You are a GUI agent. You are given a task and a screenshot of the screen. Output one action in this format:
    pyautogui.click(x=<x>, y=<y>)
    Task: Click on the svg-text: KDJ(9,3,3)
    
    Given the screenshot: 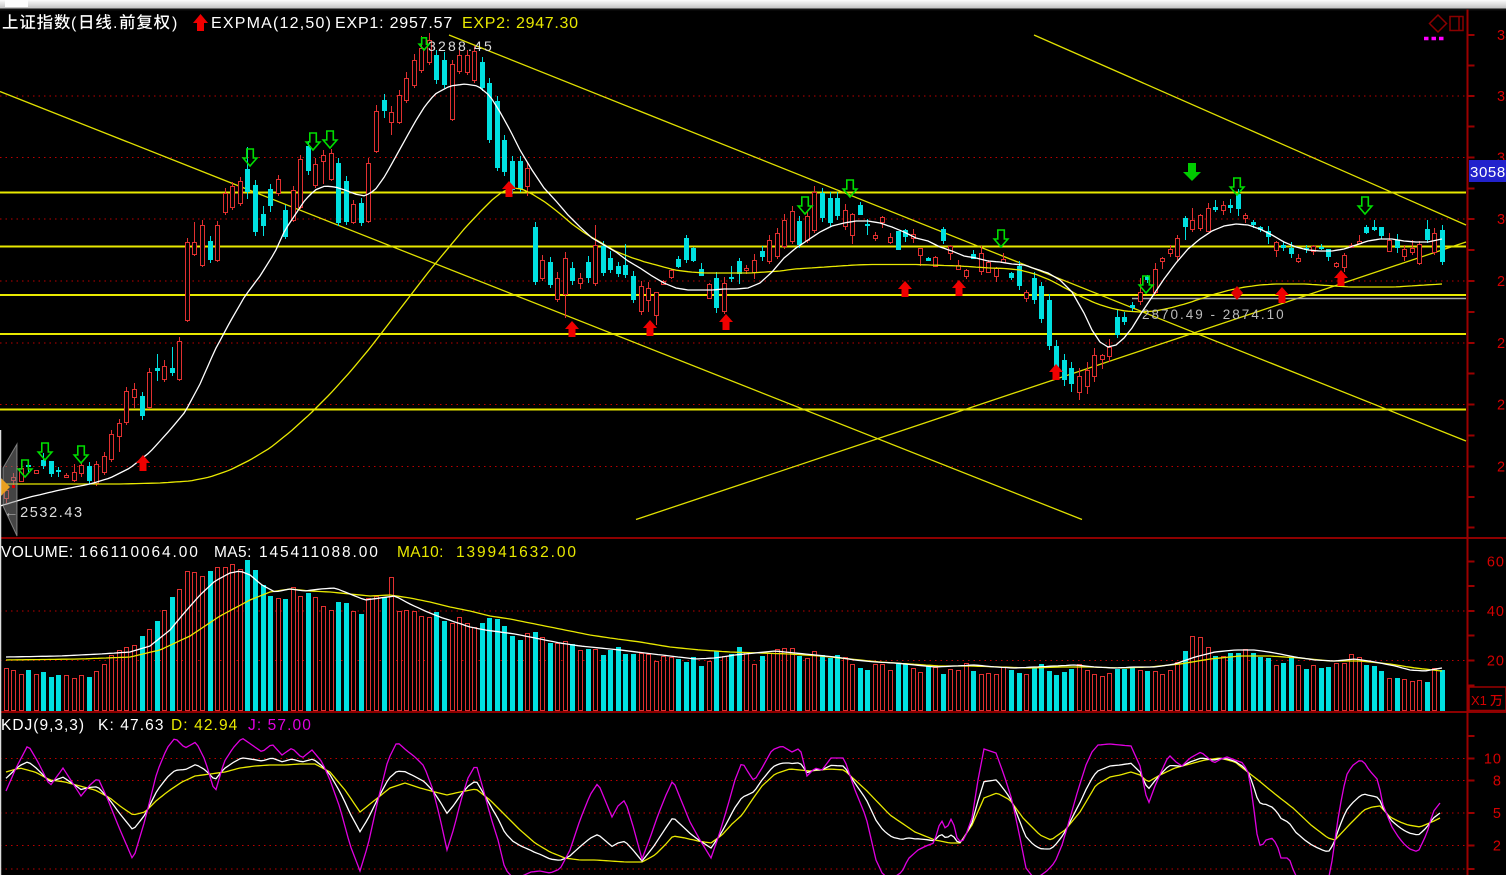 What is the action you would take?
    pyautogui.click(x=43, y=725)
    